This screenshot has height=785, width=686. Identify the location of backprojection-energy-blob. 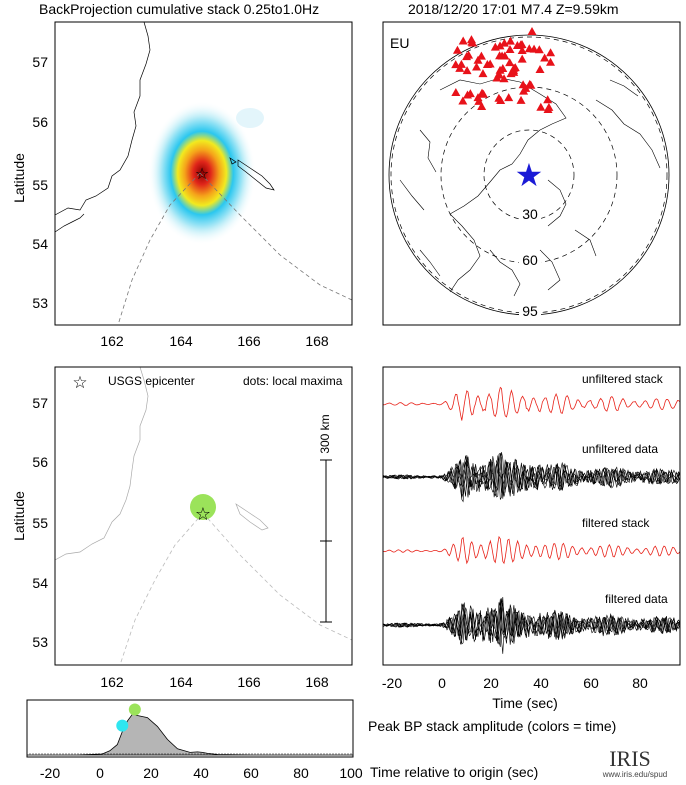
(202, 173).